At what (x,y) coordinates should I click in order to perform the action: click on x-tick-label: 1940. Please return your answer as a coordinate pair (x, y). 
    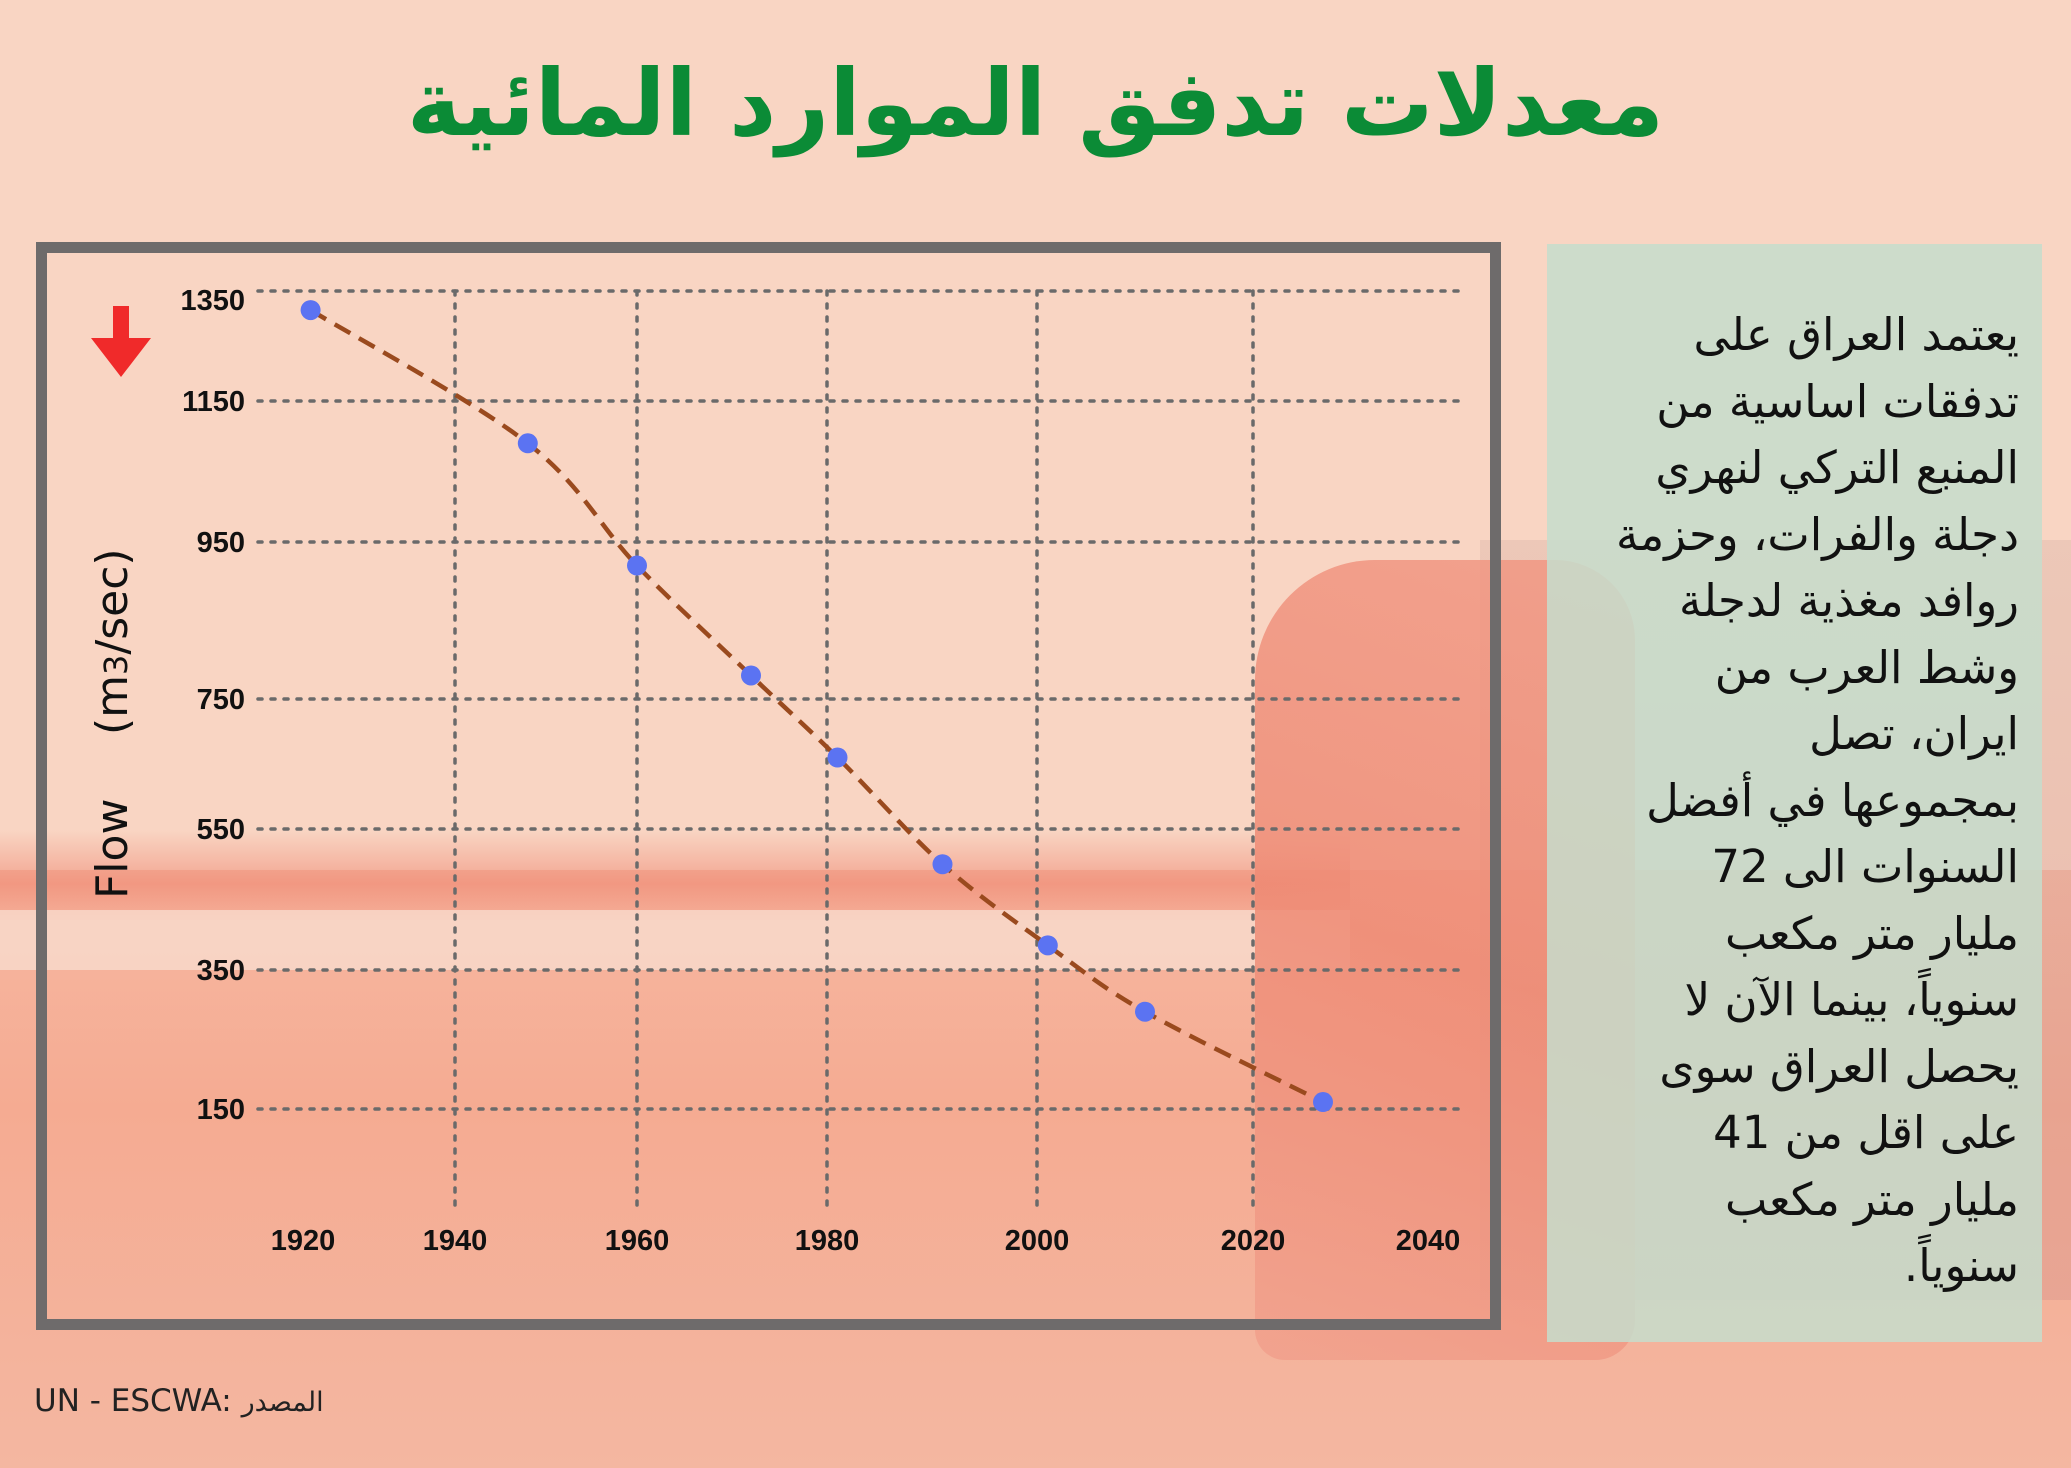
    Looking at the image, I should click on (455, 1241).